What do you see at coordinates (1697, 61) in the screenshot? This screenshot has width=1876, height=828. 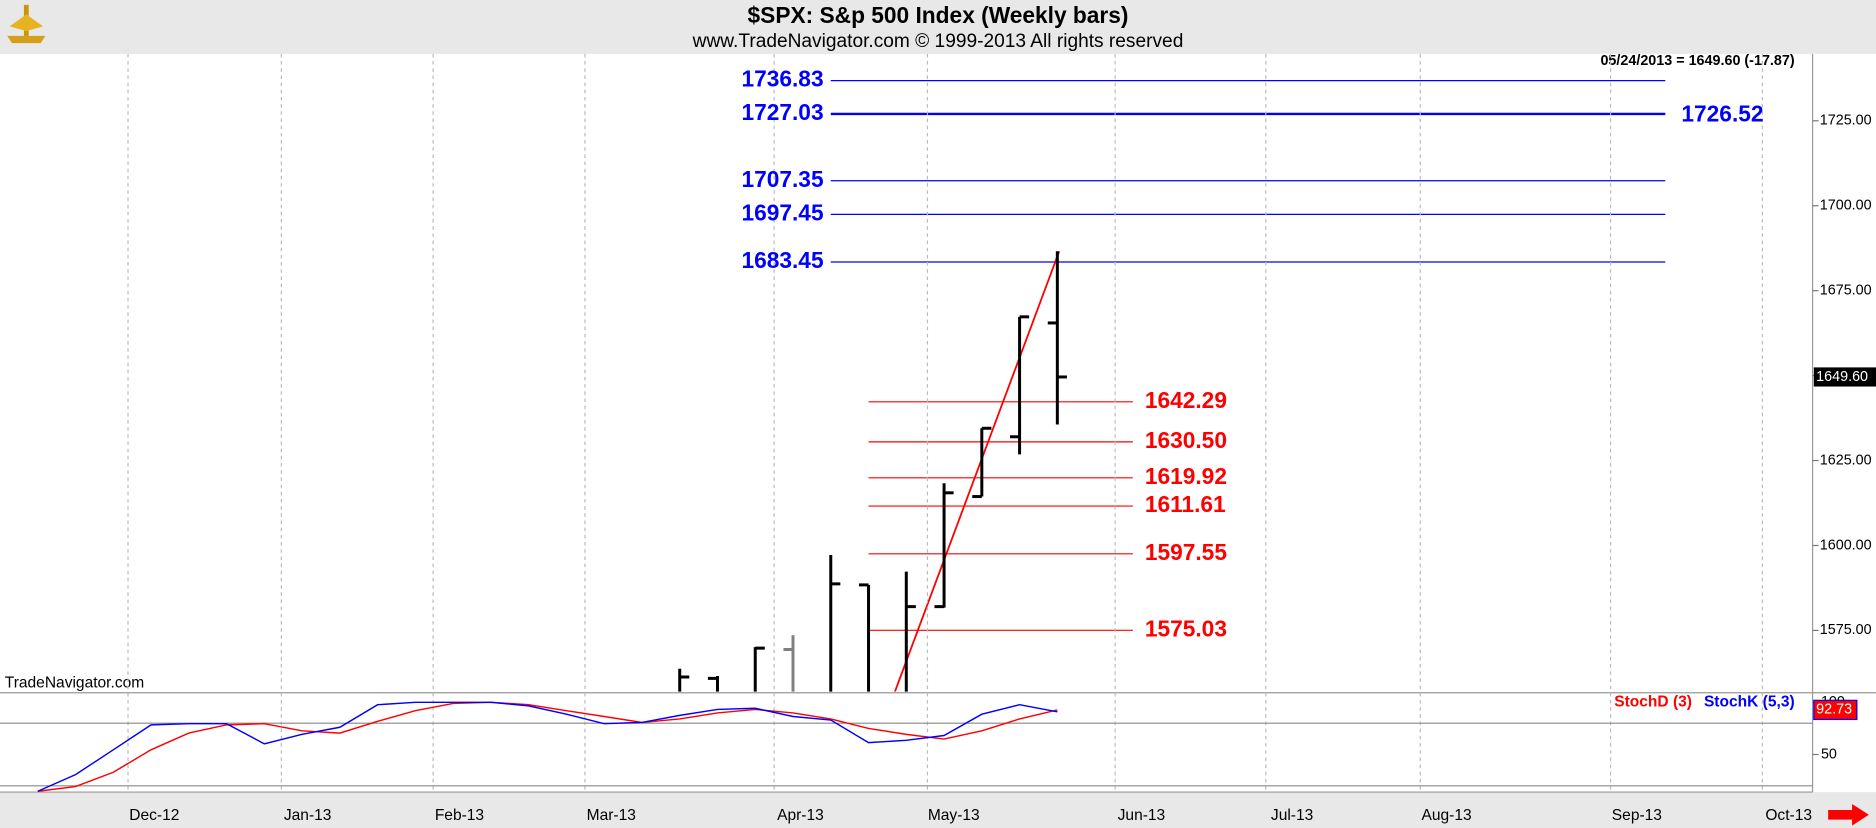 I see `last-quote: 05/24/2013 = 1649.60 (-17.87)` at bounding box center [1697, 61].